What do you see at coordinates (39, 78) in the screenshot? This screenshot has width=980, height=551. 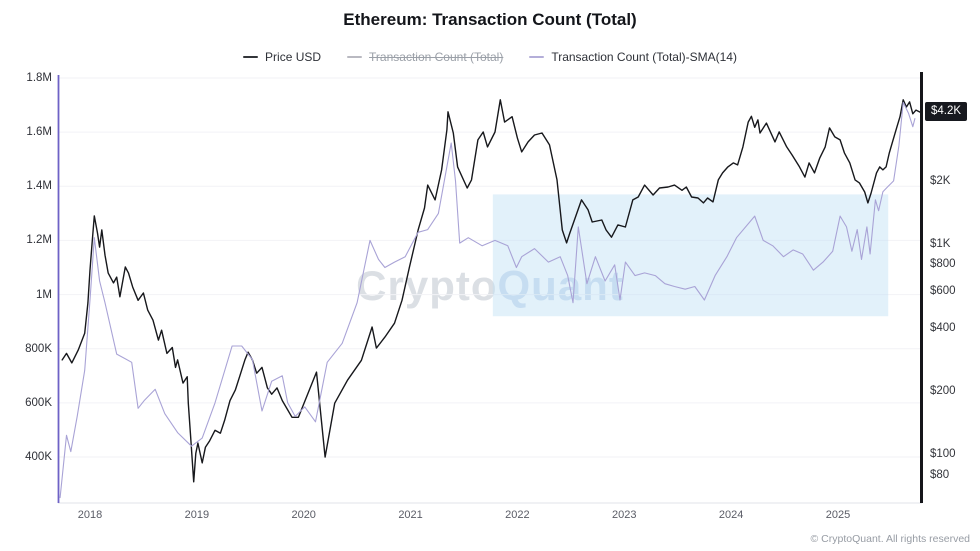 I see `left-axis-label: 1.8M` at bounding box center [39, 78].